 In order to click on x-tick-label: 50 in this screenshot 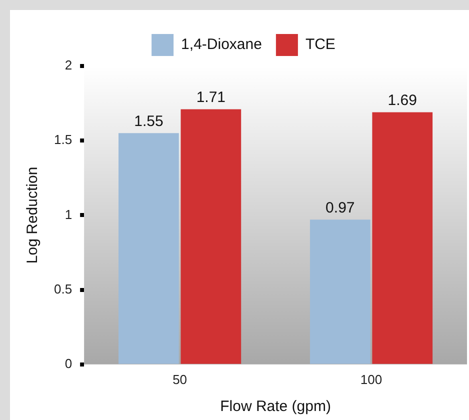, I will do `click(180, 379)`.